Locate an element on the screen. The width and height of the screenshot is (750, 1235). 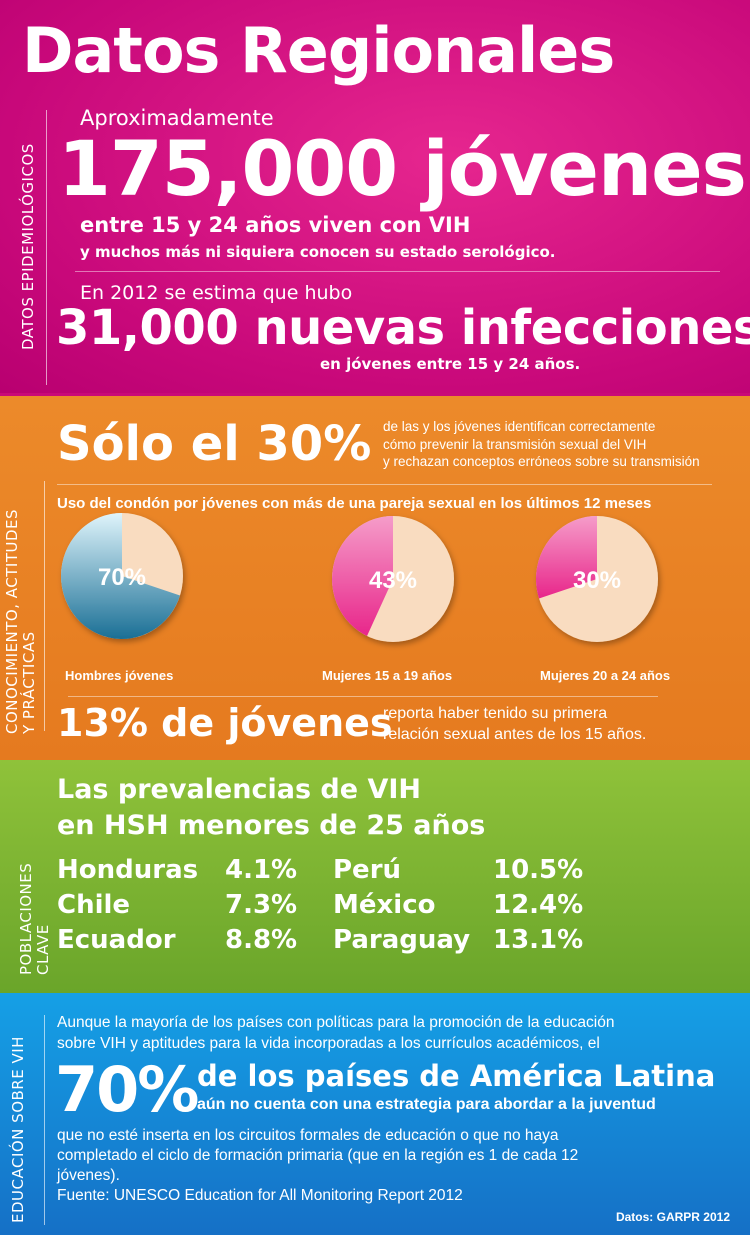
page-title: Datos Regionales is located at coordinates (318, 50).